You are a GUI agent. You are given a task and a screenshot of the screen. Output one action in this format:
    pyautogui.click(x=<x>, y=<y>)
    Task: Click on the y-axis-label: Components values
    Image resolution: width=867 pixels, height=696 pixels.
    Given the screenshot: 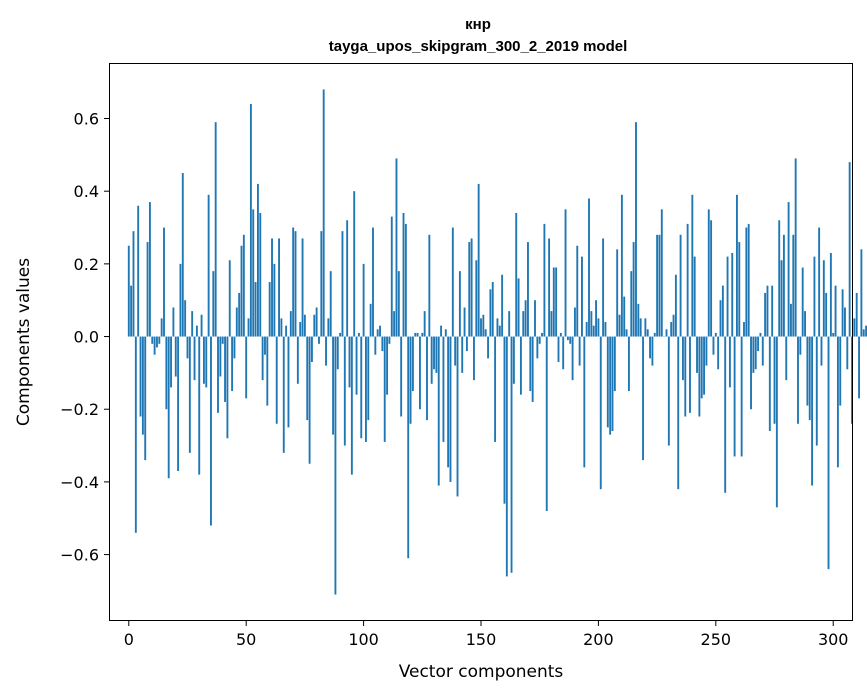 What is the action you would take?
    pyautogui.click(x=24, y=342)
    